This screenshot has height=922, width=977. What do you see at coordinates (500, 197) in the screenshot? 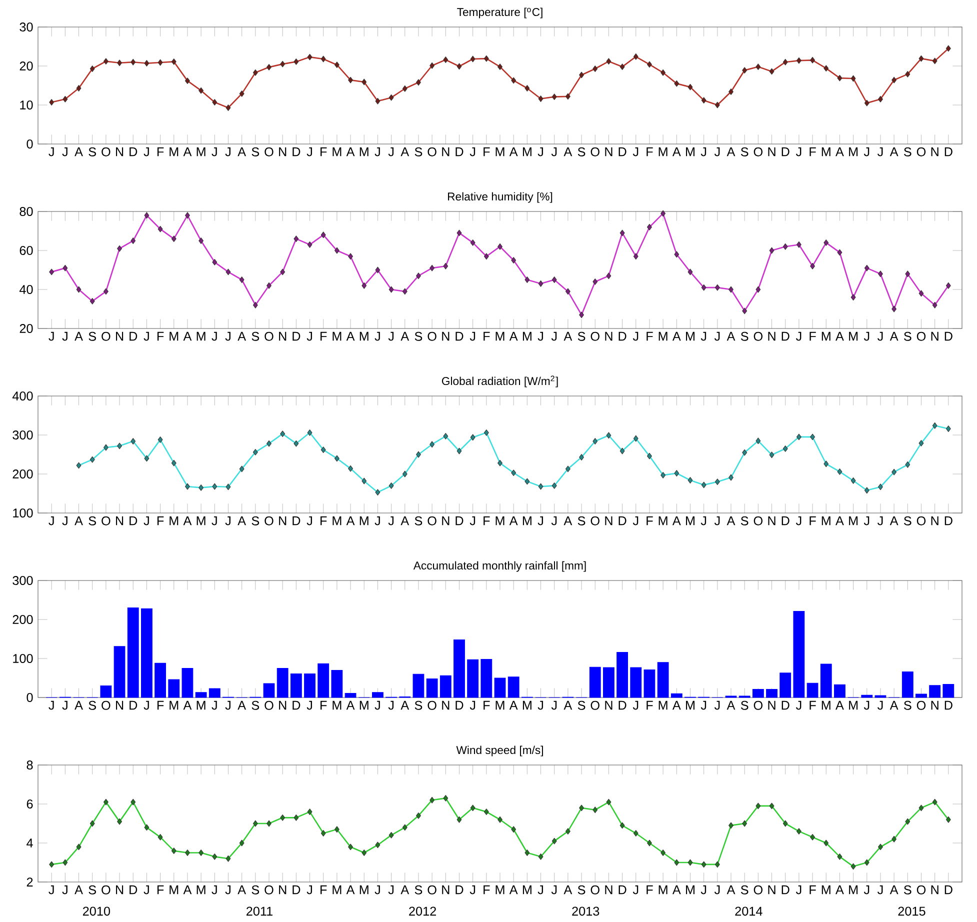
I see `chart-title: Relative humidity [%]` at bounding box center [500, 197].